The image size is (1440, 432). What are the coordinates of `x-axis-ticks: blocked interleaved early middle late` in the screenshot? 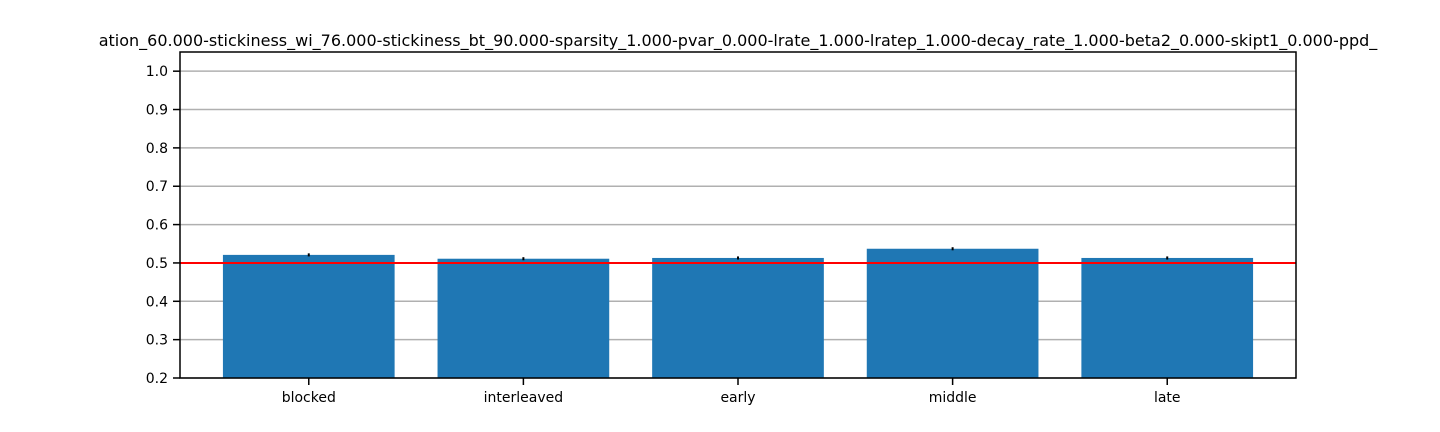 It's located at (731, 392).